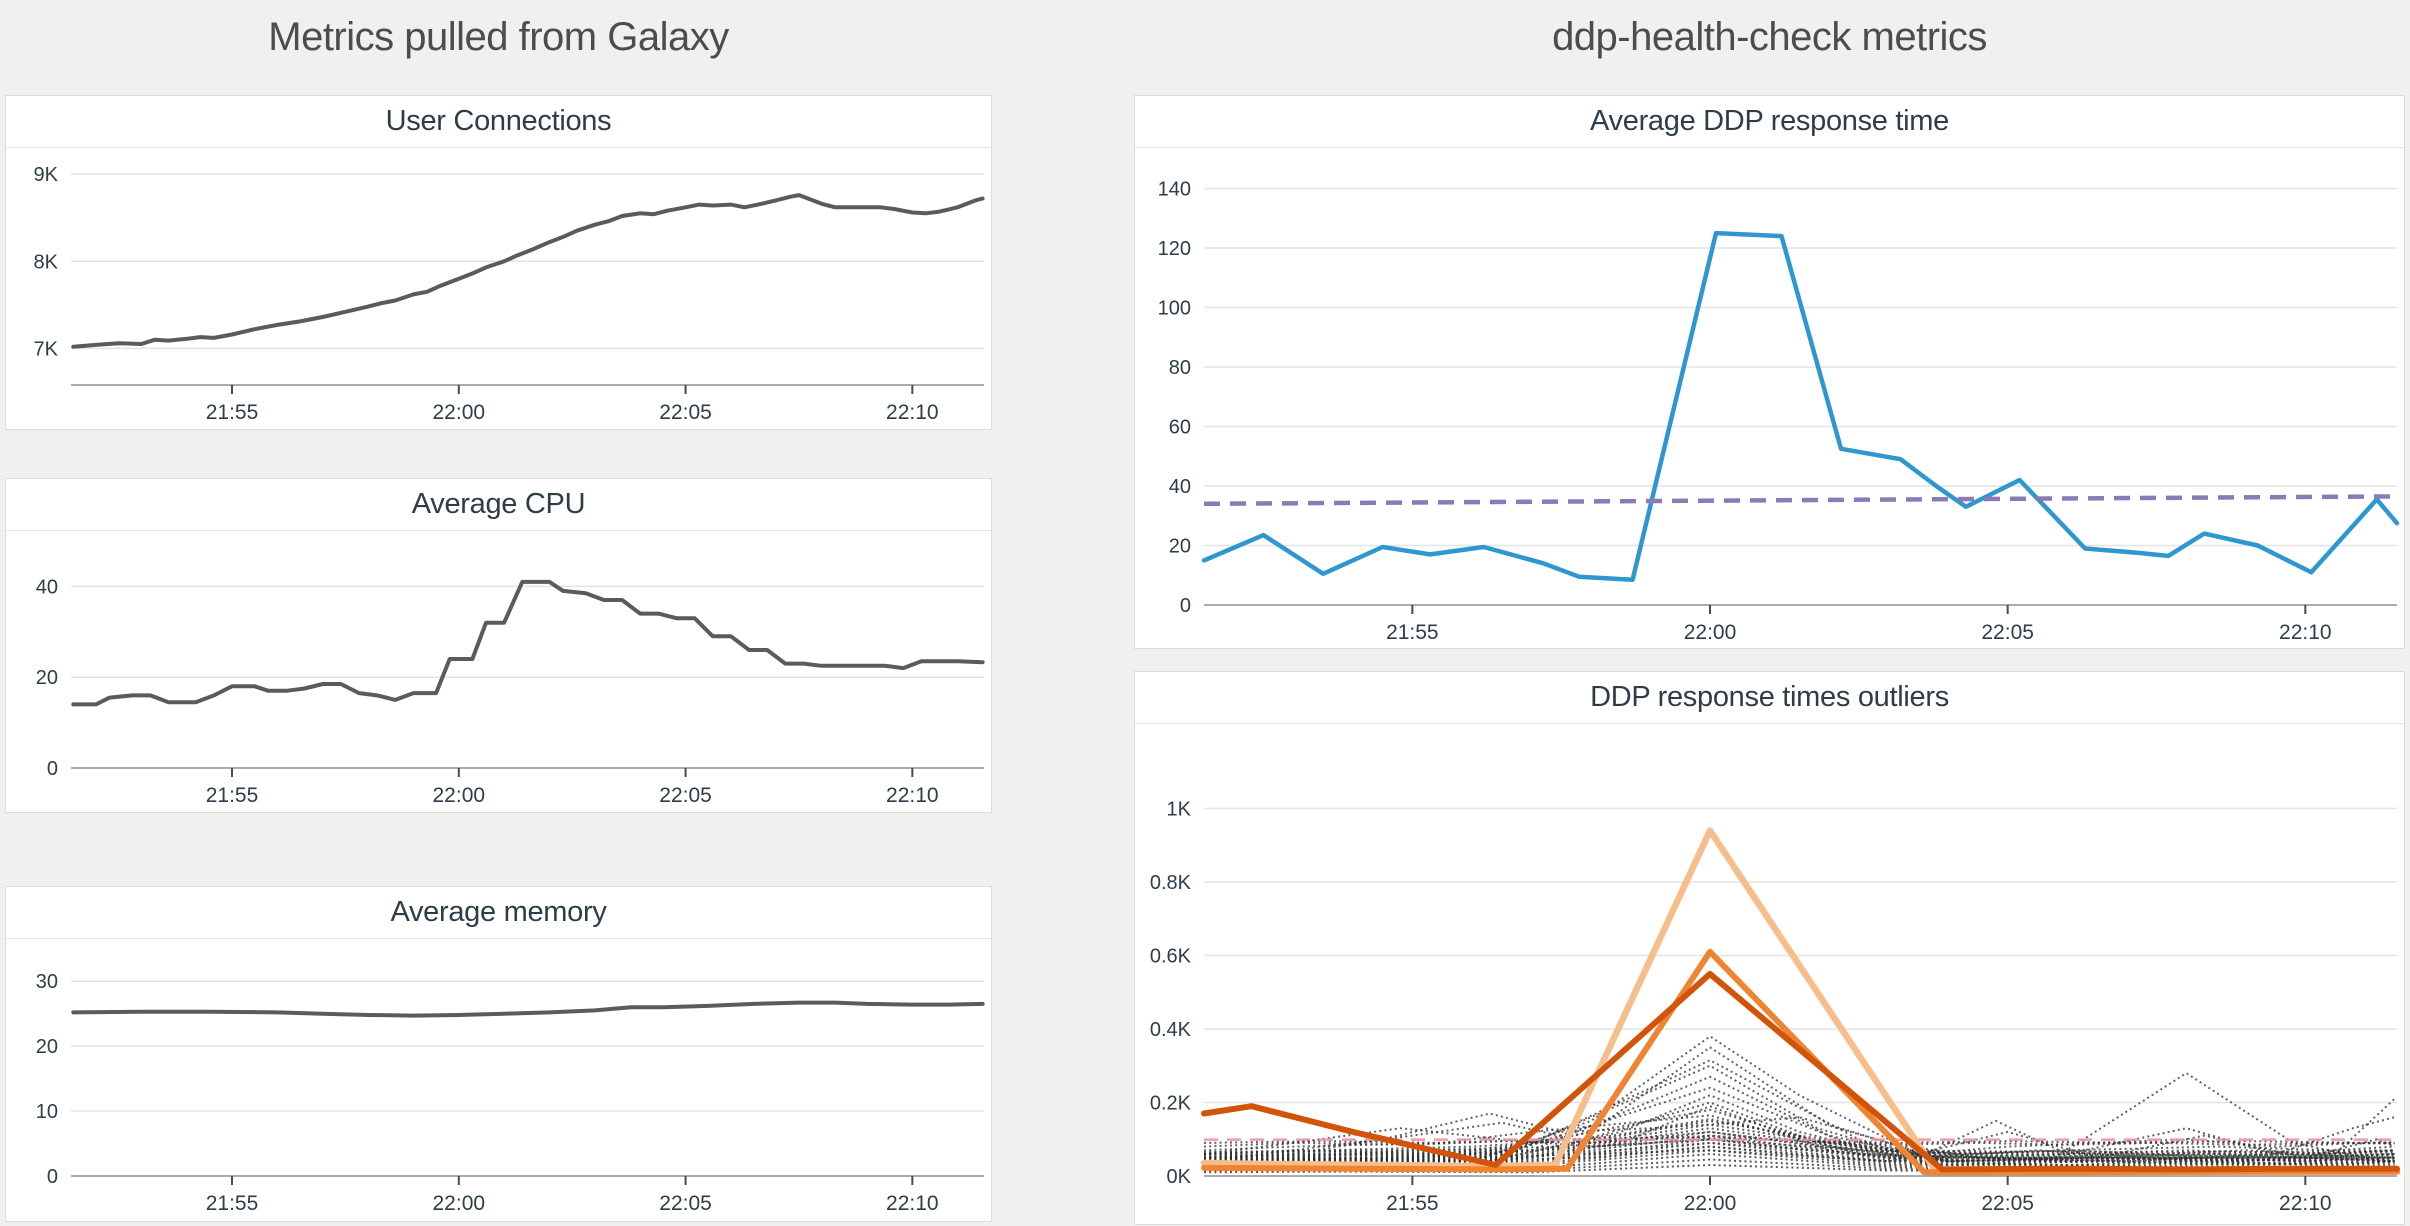  I want to click on svg-text: 0K, so click(1179, 1177).